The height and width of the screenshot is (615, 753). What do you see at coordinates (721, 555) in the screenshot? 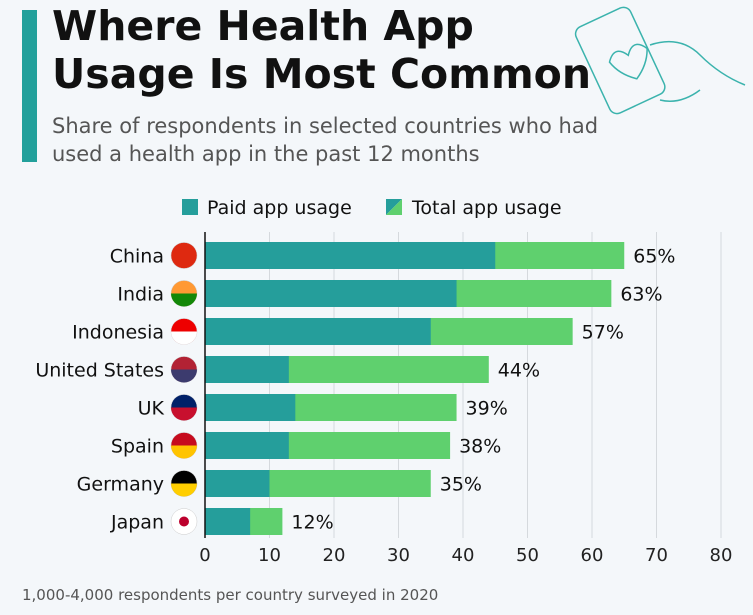
I see `x-tick-label: 80` at bounding box center [721, 555].